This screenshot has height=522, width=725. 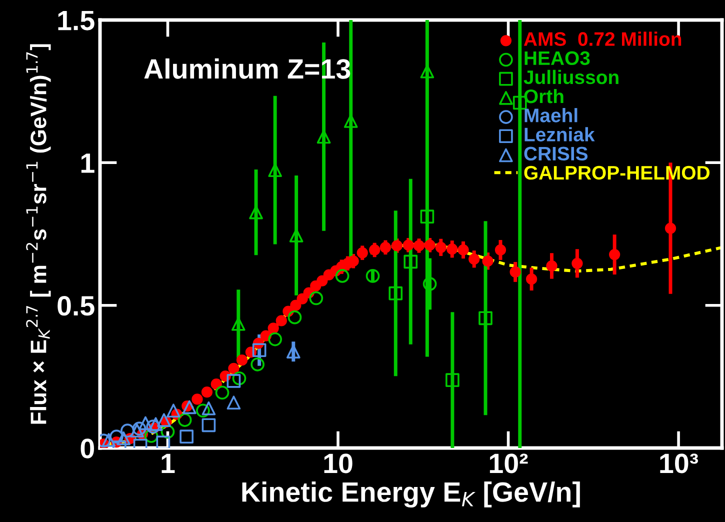 What do you see at coordinates (38, 234) in the screenshot?
I see `text: Flux × E$_{K}$$^{2.7}$ [ m$^{−2}$s$^{−1}$sr$^{−1}$ (GeV/n)$^{1.7}$]` at bounding box center [38, 234].